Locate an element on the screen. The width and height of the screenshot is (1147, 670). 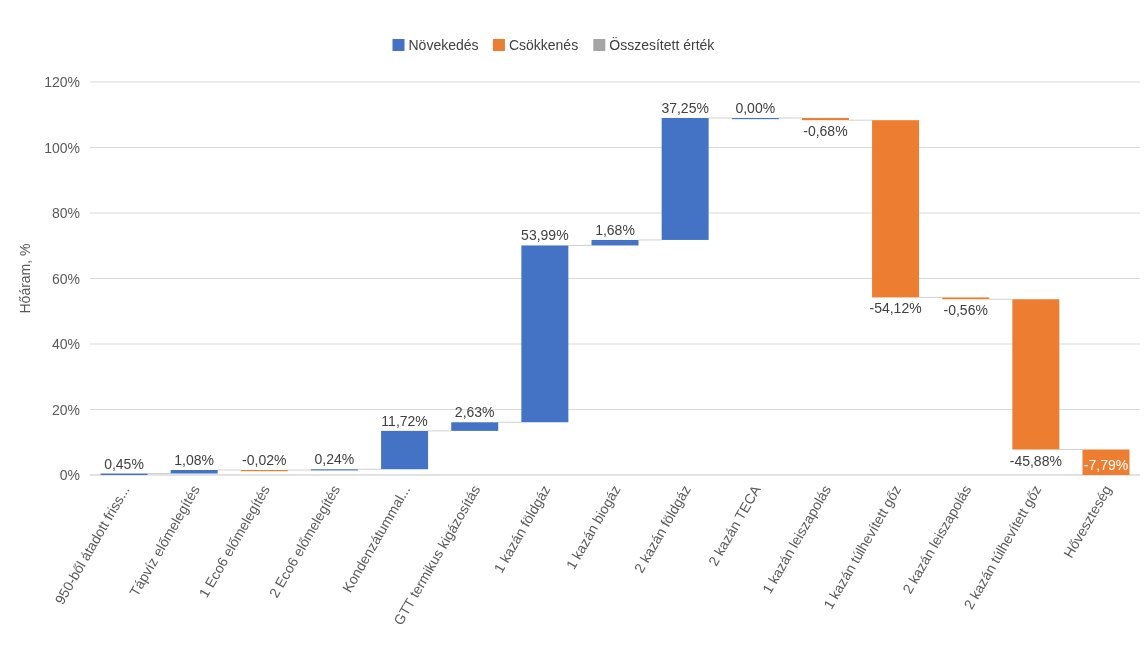
y-axis-title: Hőáram, % is located at coordinates (25, 278).